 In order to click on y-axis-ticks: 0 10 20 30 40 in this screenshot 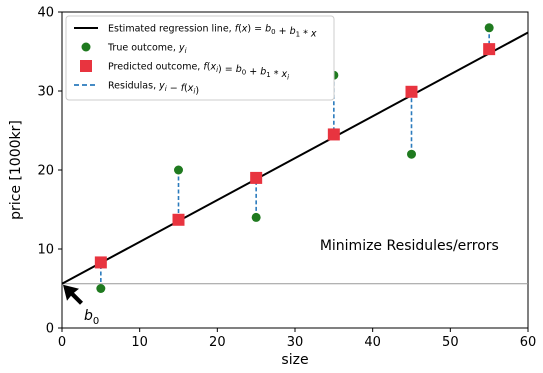, I will do `click(49, 171)`.